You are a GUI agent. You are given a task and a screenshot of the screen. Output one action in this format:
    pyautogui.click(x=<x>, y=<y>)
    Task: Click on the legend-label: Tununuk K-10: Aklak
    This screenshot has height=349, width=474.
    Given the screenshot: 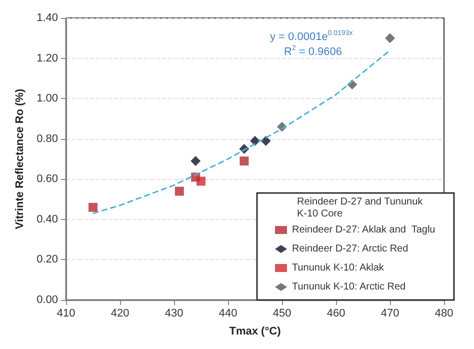 What is the action you would take?
    pyautogui.click(x=338, y=268)
    